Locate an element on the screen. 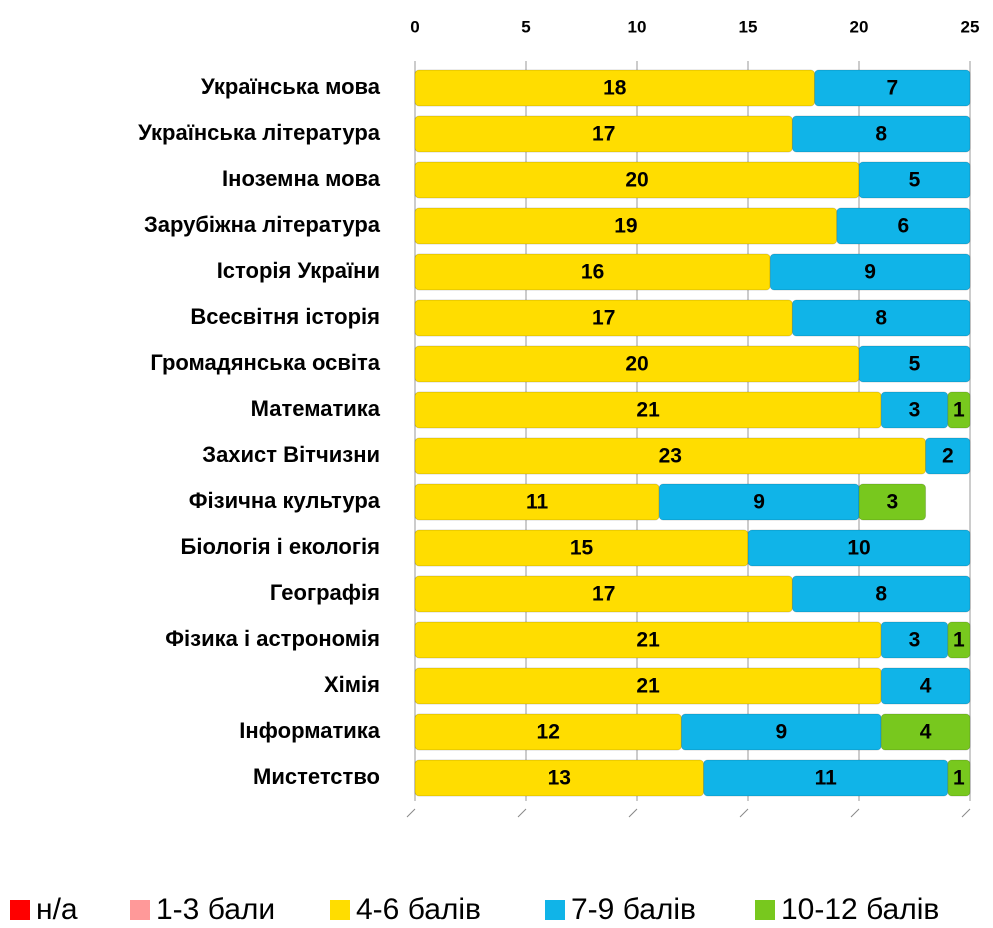  category-label: Українська література is located at coordinates (259, 132).